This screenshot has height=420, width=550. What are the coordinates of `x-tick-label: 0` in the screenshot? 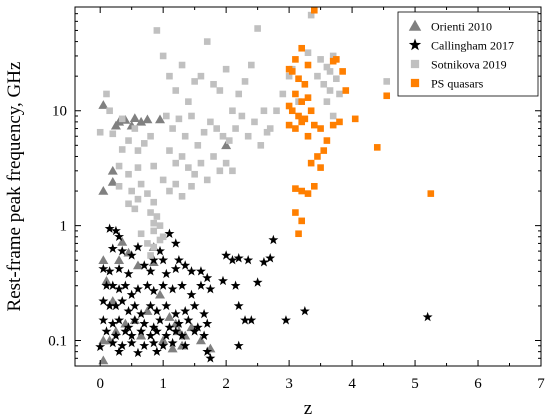 It's located at (100, 384).